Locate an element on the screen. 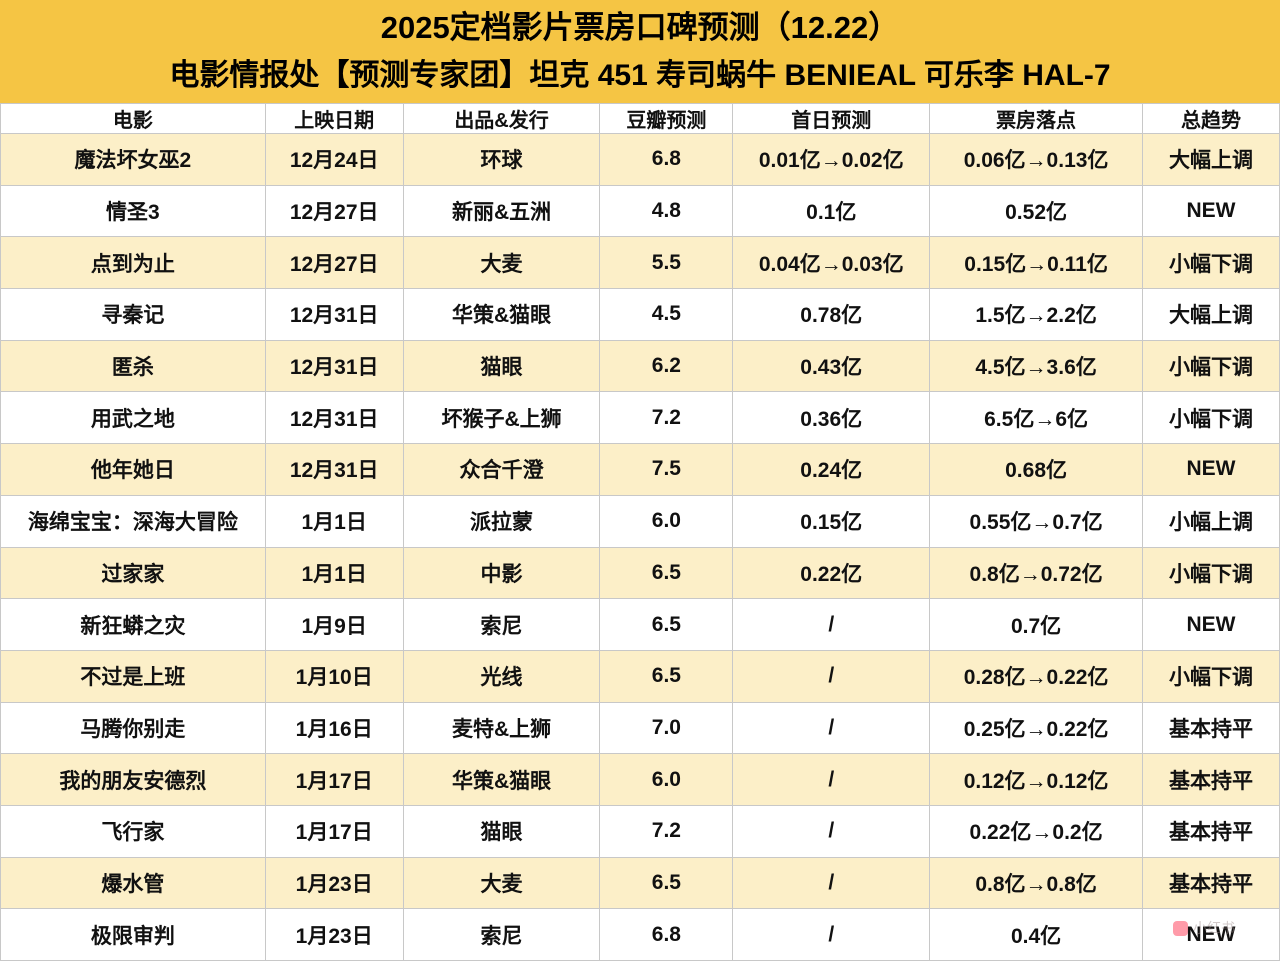  cell-first-day-forecast: 0.24亿 is located at coordinates (831, 469).